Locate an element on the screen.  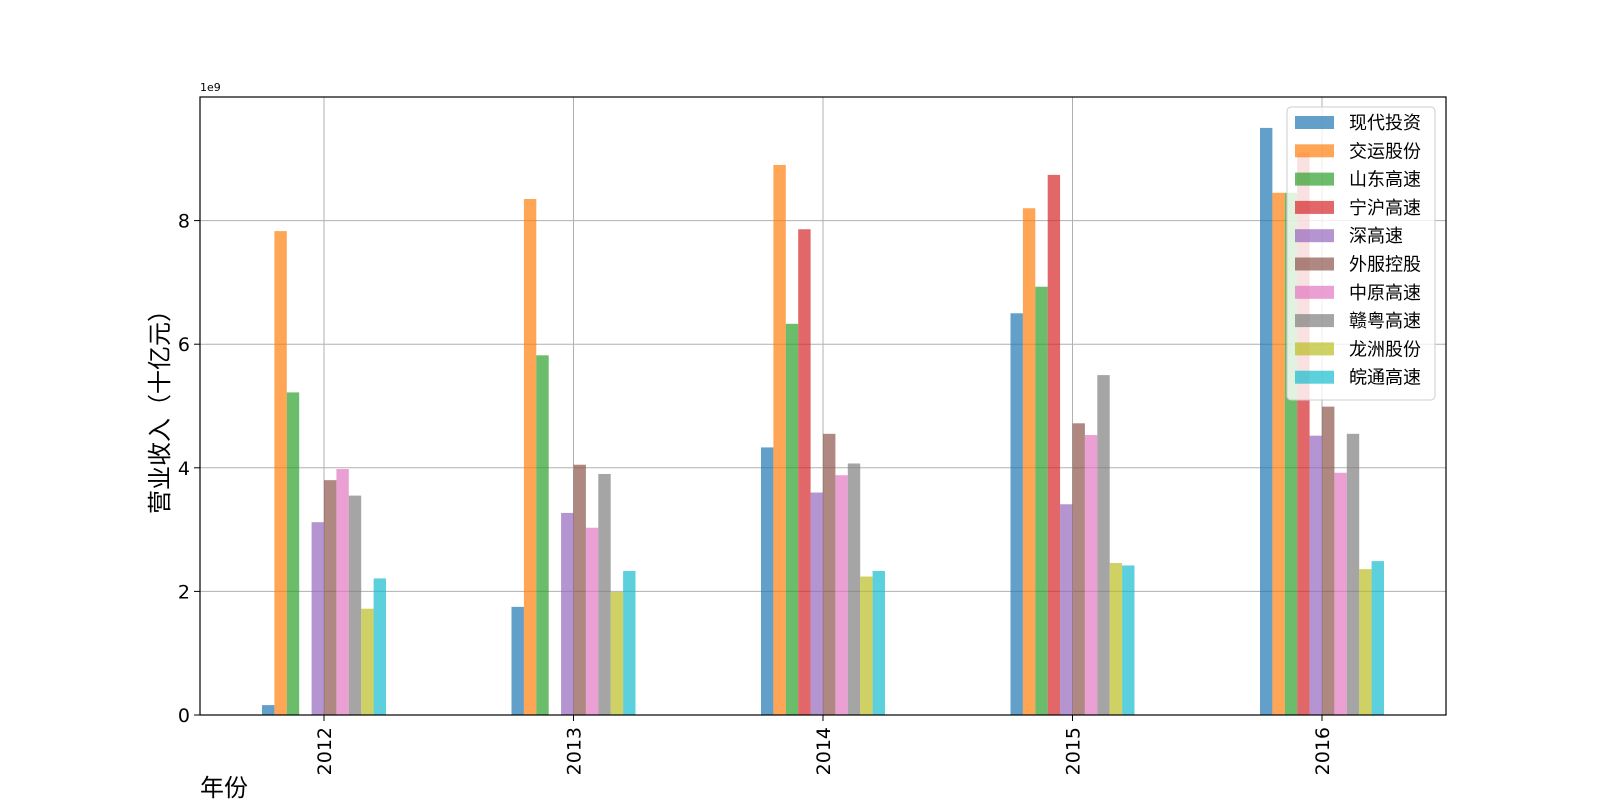
x-tick-label: 2015 is located at coordinates (1074, 751).